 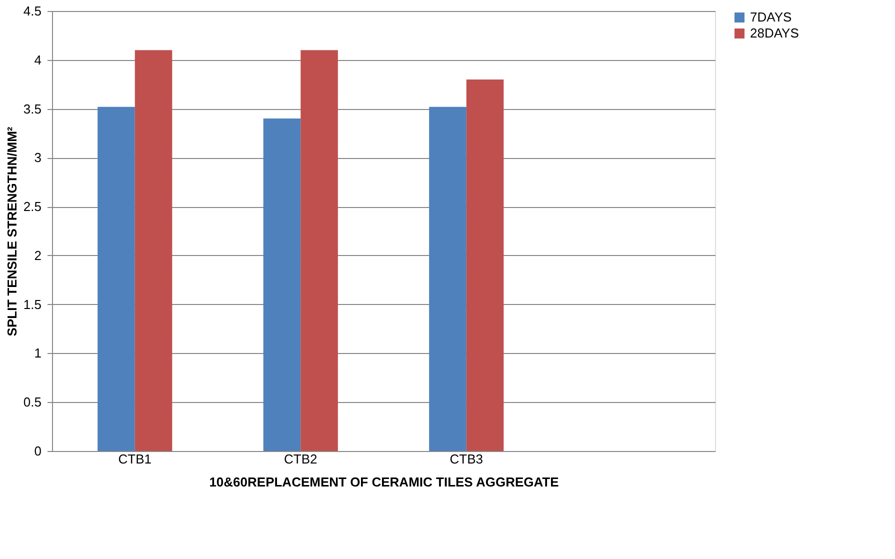 I want to click on y-axis-title: SPLIT TENSILE STRENGTHN/MM², so click(x=12, y=231).